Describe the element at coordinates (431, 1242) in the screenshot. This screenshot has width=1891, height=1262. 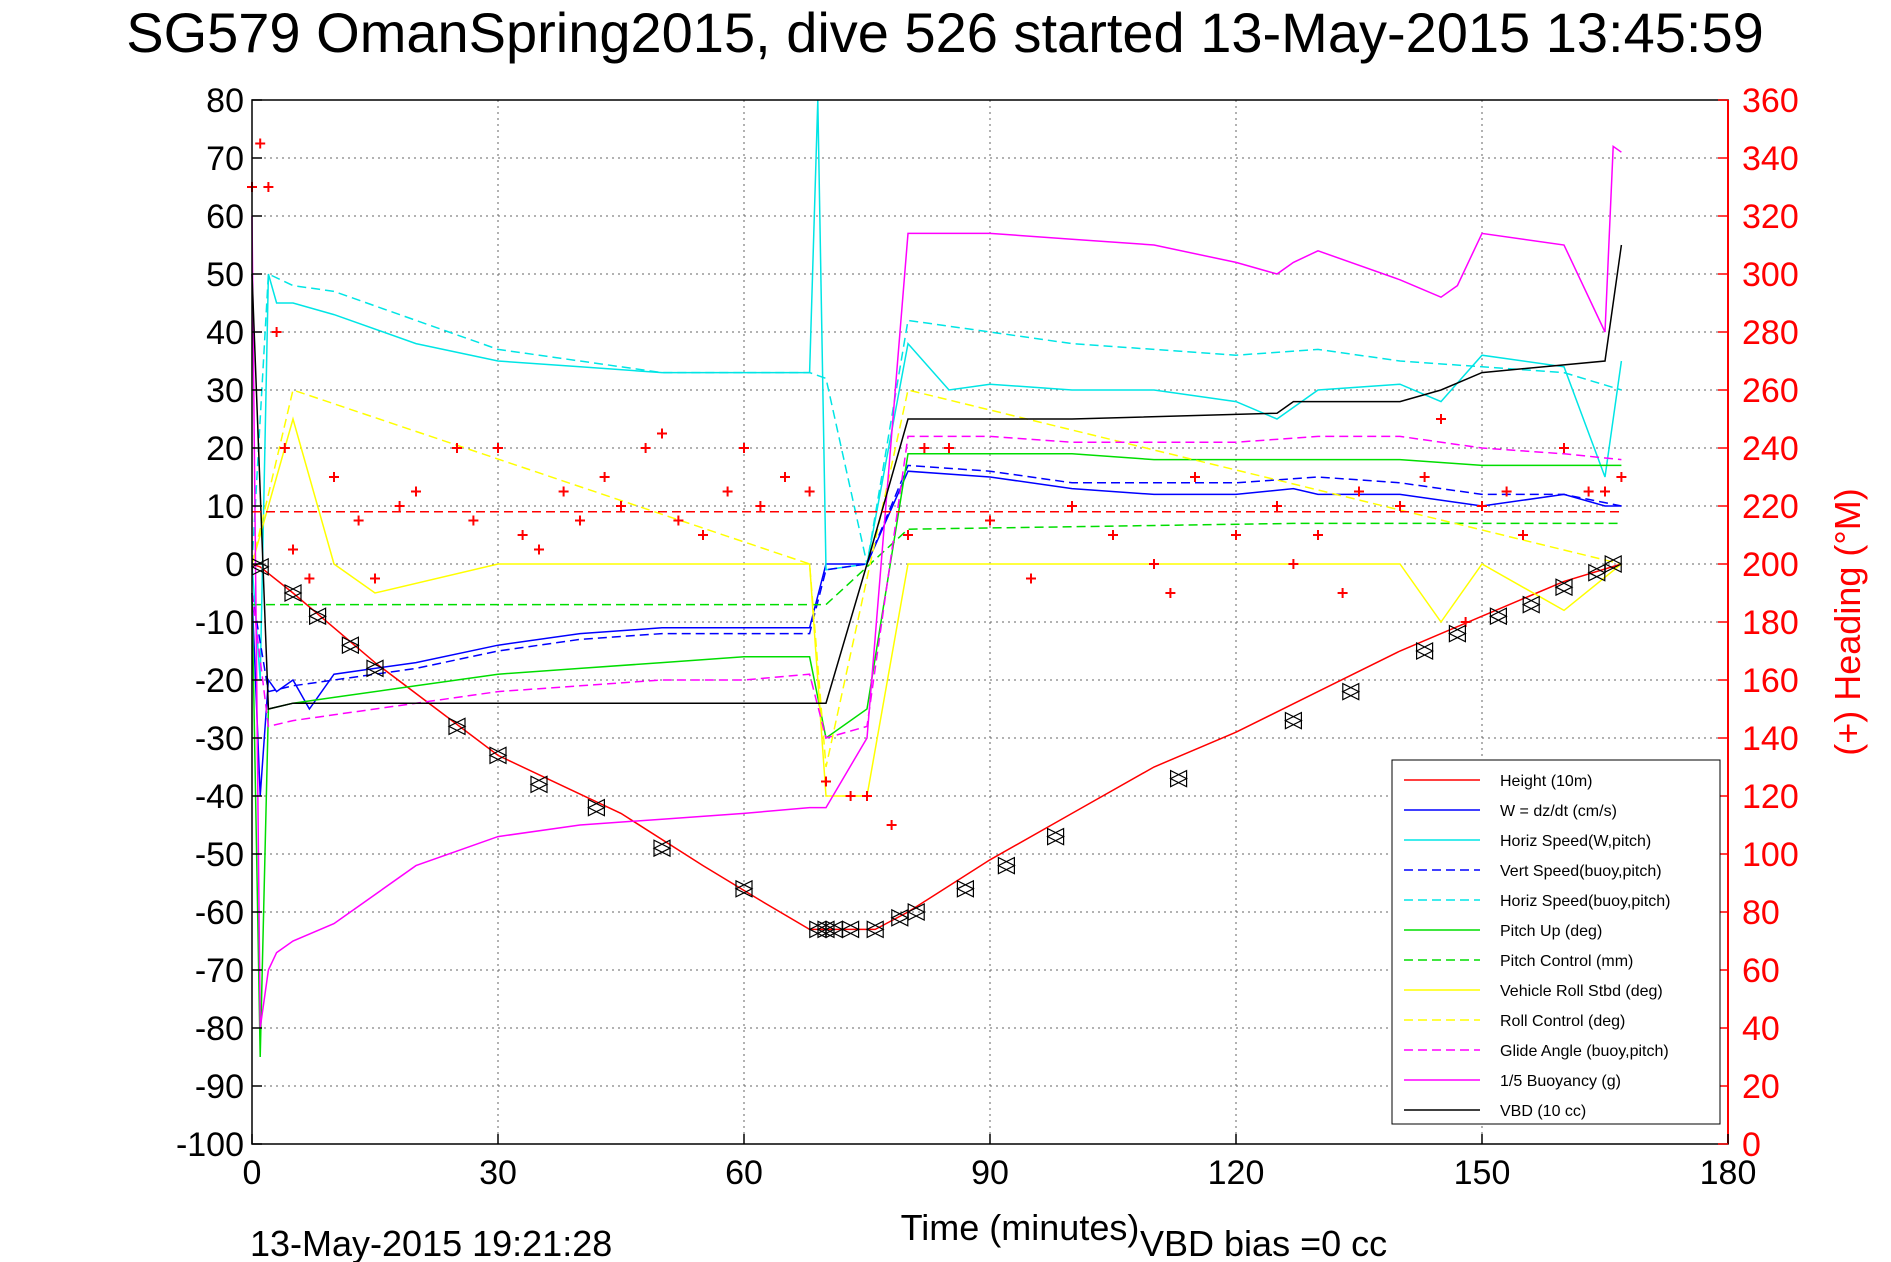
I see `footer-timestamp: 13-May-2015 19:21:28` at that location.